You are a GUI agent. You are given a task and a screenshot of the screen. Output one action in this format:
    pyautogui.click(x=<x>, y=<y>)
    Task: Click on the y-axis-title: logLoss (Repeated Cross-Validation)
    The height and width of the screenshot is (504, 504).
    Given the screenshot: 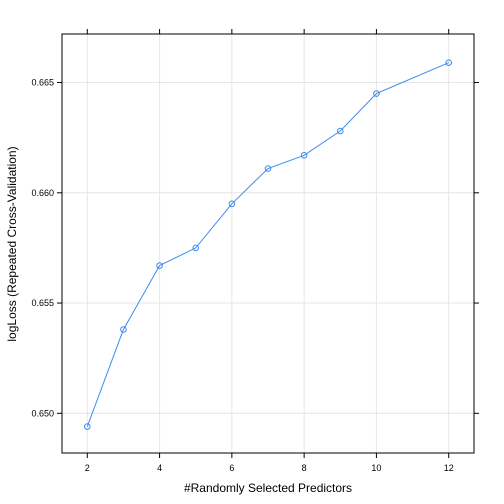 What is the action you would take?
    pyautogui.click(x=12, y=243)
    